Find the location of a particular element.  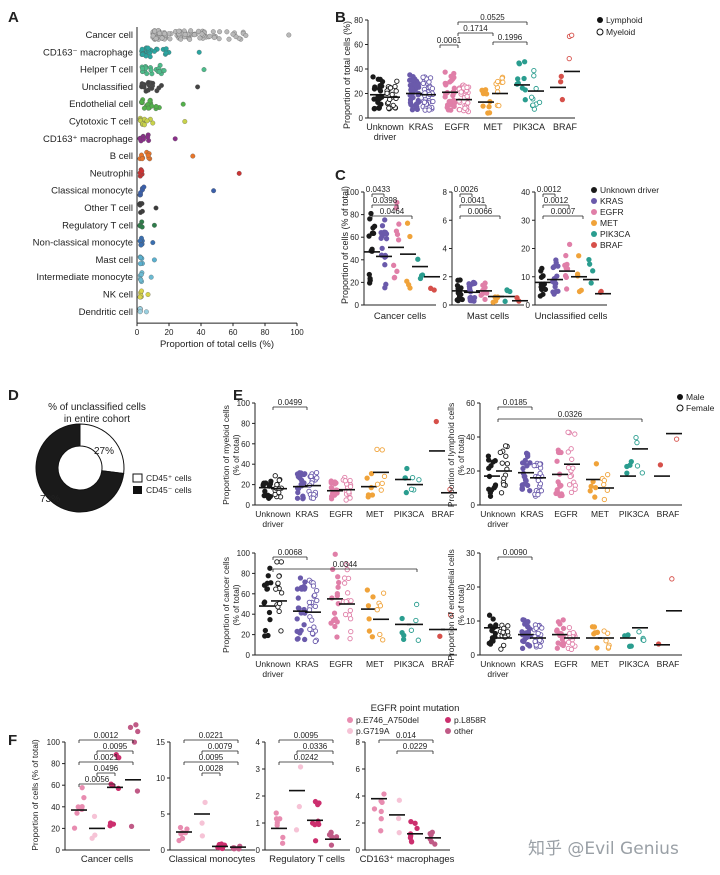

c-y-tick-label: 80 is located at coordinates (354, 215).